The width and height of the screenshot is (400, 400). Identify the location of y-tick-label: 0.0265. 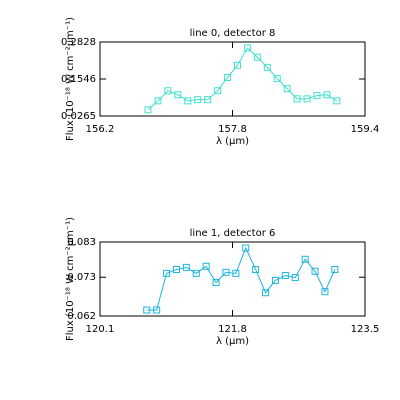
(78, 116).